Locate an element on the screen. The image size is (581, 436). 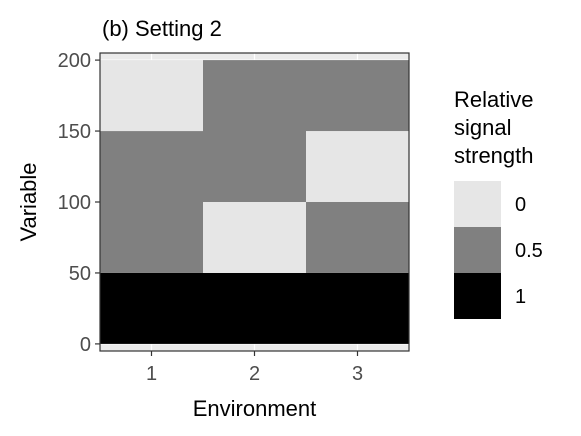
y-tick-label: 100 is located at coordinates (74, 203).